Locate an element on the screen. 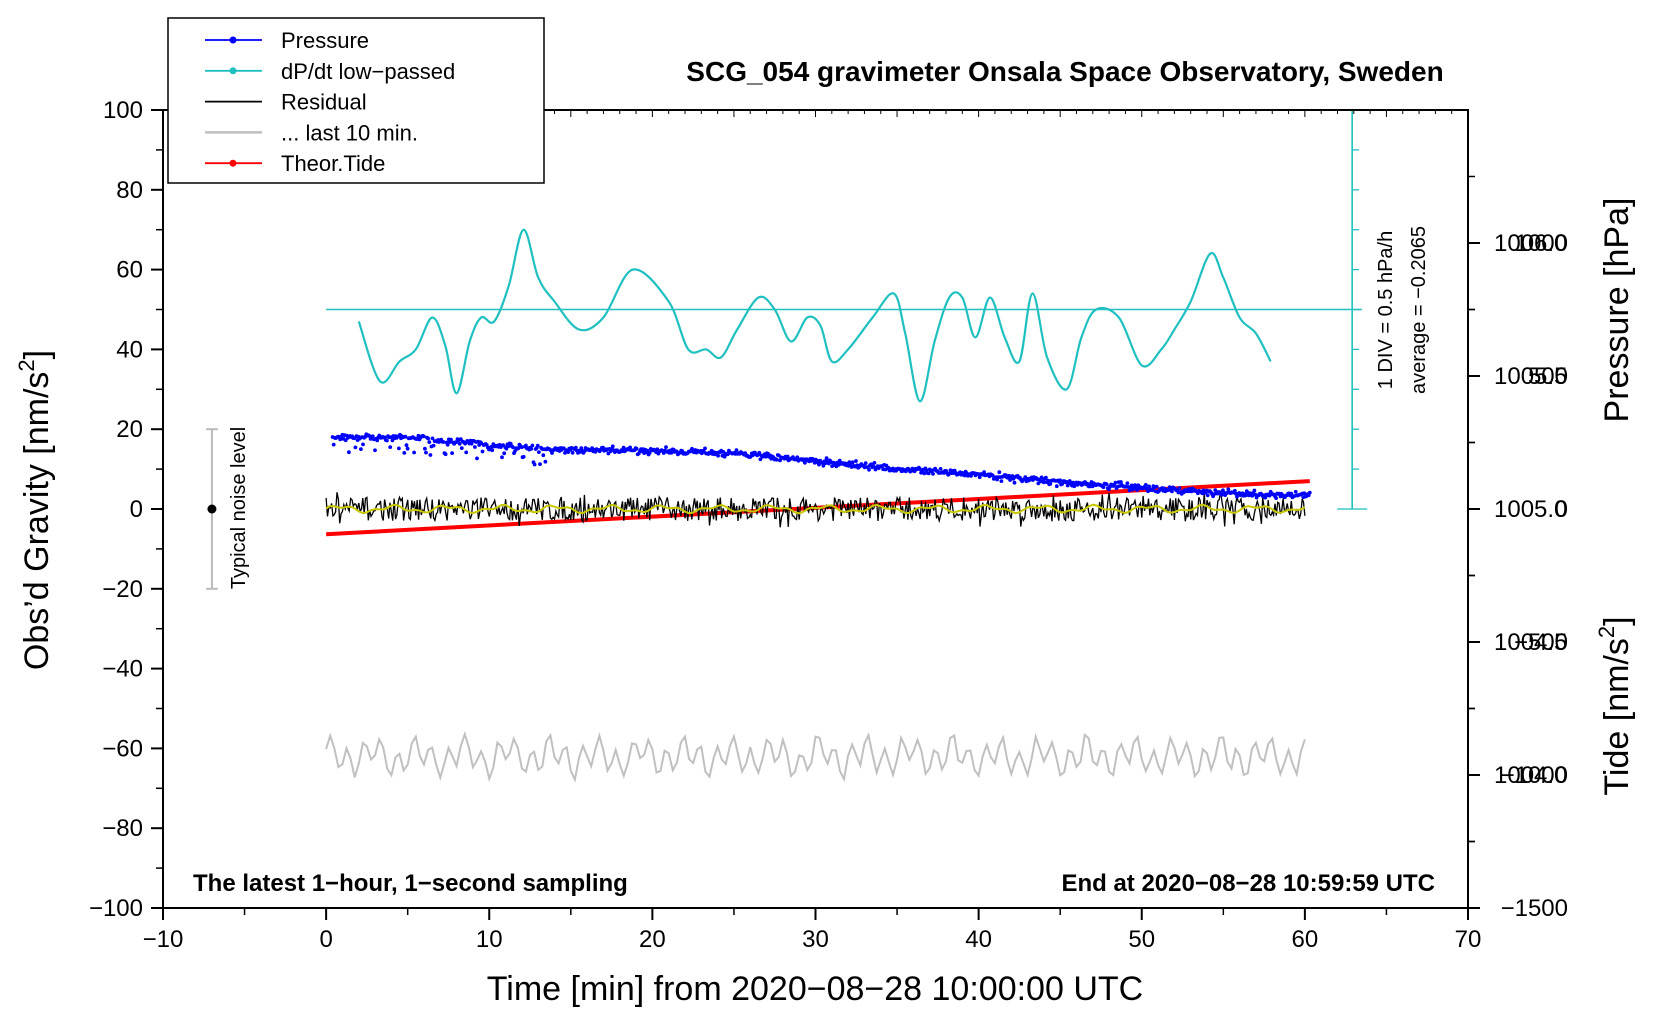 This screenshot has height=1020, width=1660. y-tick-label: 20 is located at coordinates (129, 429).